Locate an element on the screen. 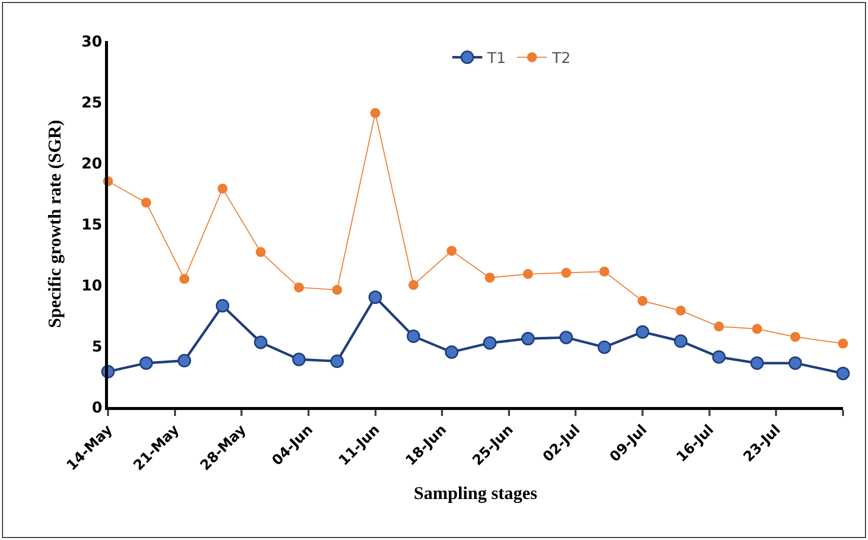  y-tick-label: 30 is located at coordinates (91, 41).